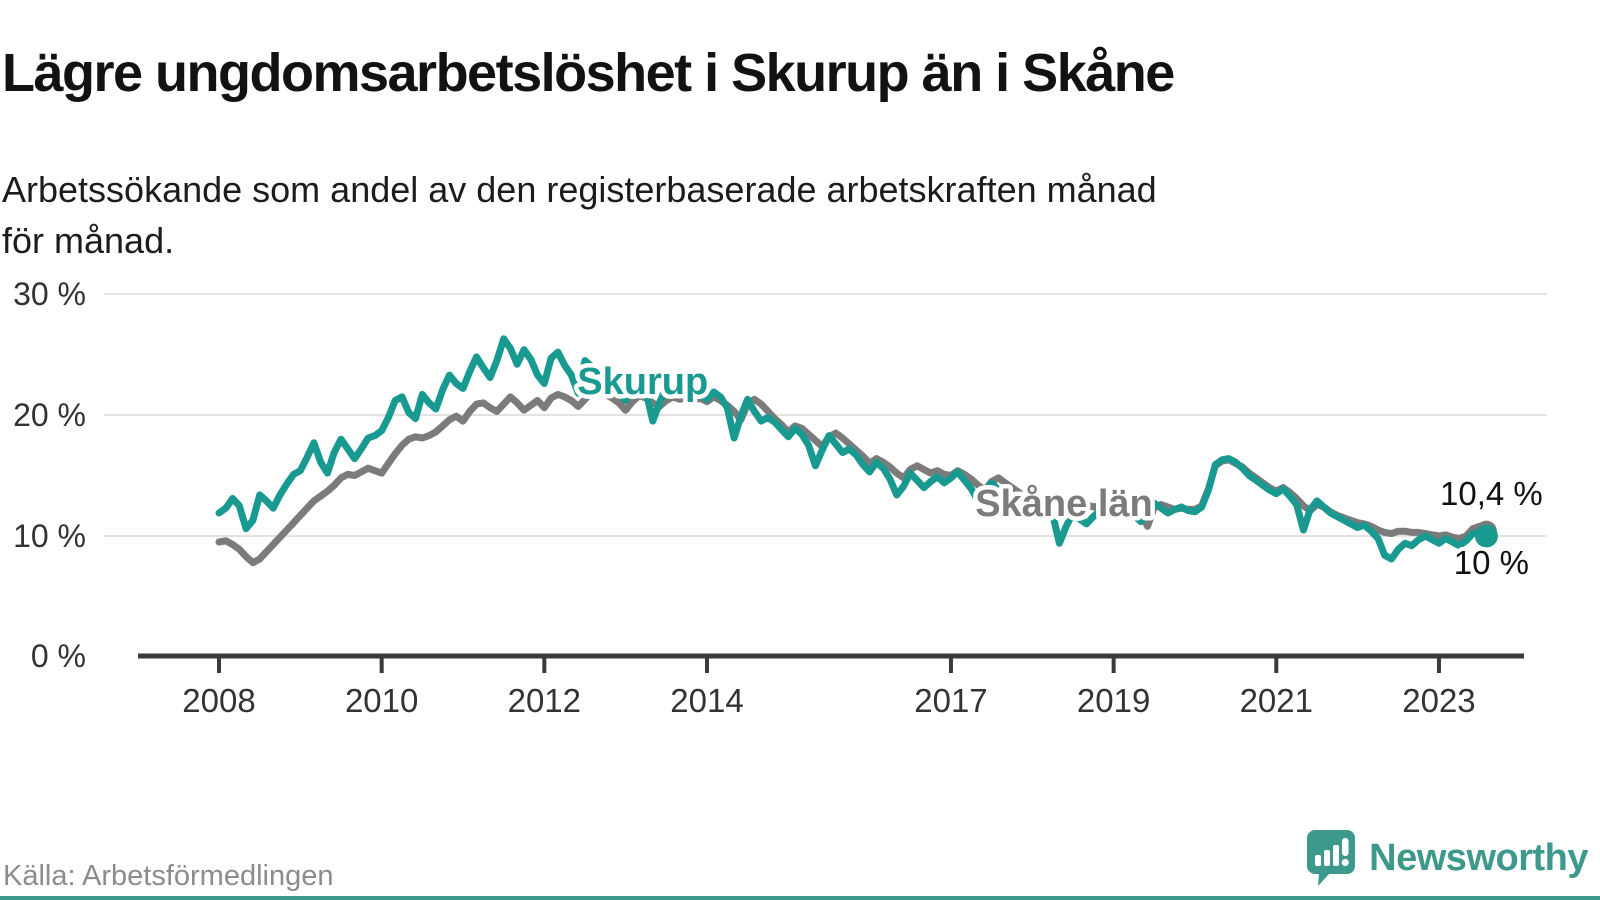  I want to click on brand-name: Newsworthy, so click(1478, 857).